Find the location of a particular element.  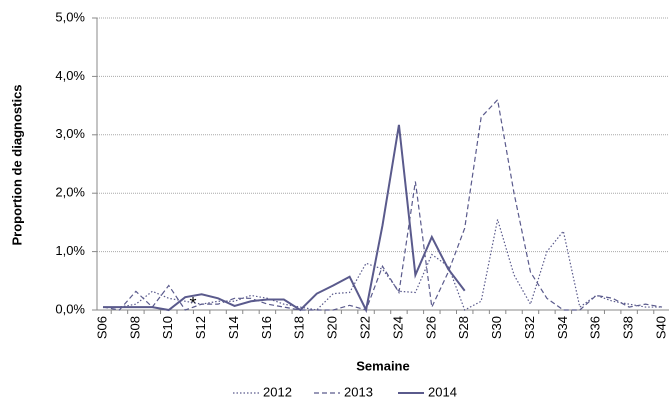

y-axis-title: Proportion de diagnostics is located at coordinates (16, 164).